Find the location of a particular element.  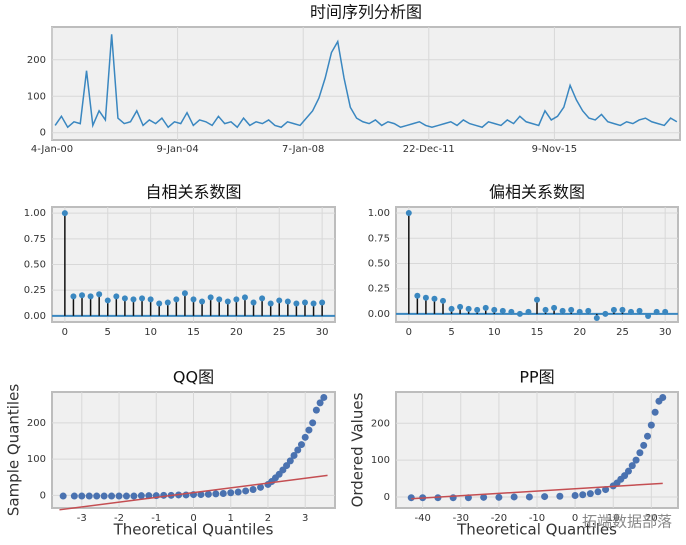

x-tick-label: 3 is located at coordinates (305, 518).